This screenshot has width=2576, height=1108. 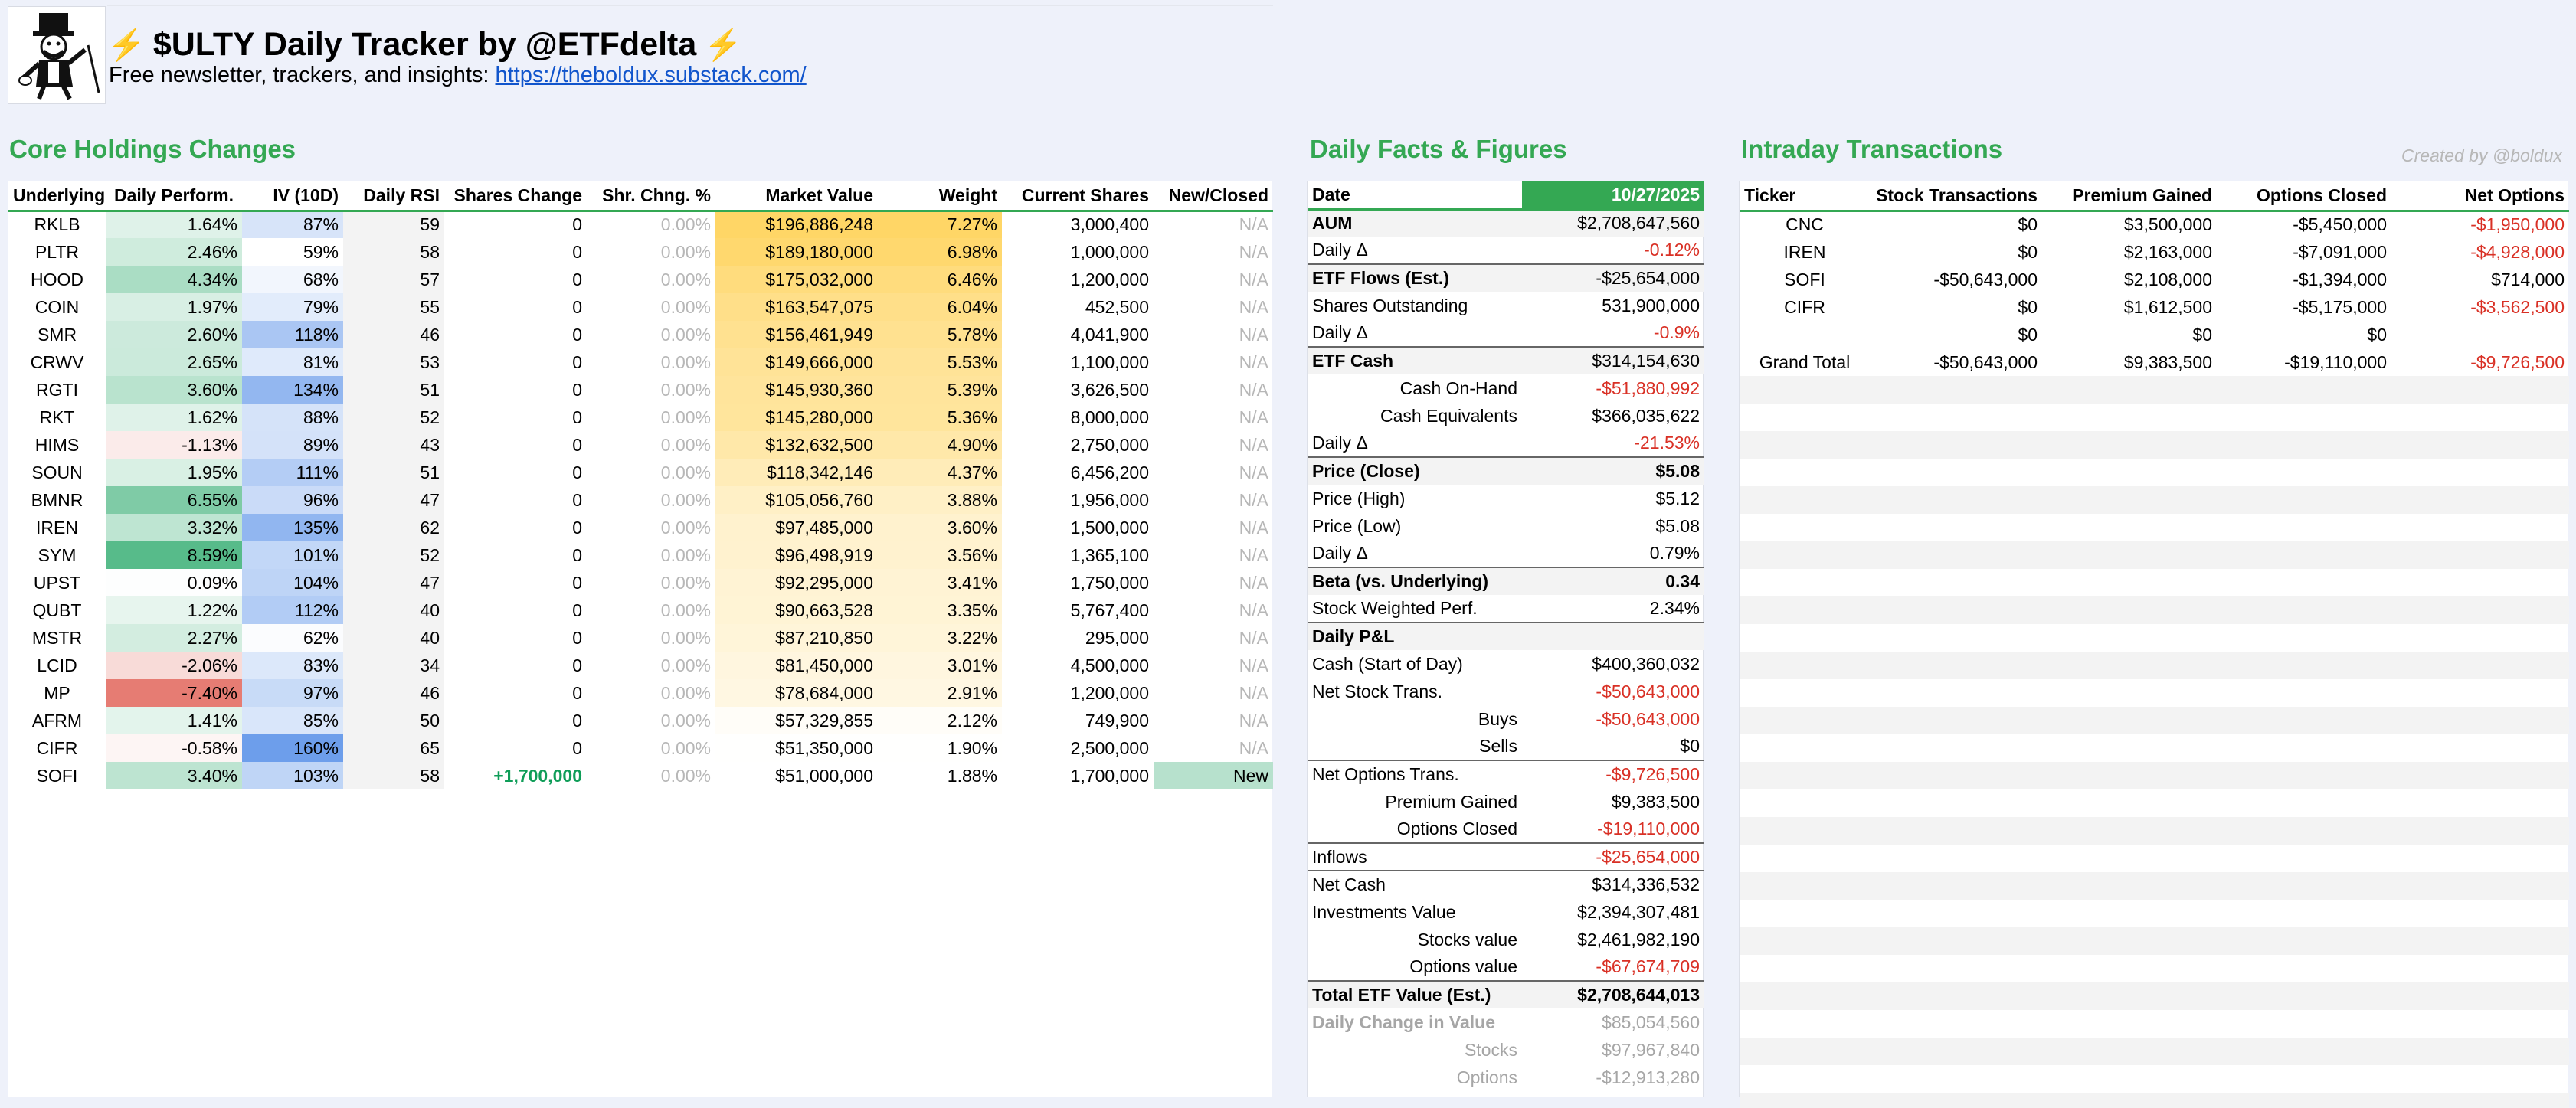 What do you see at coordinates (393, 362) in the screenshot?
I see `holding-rsi: 53` at bounding box center [393, 362].